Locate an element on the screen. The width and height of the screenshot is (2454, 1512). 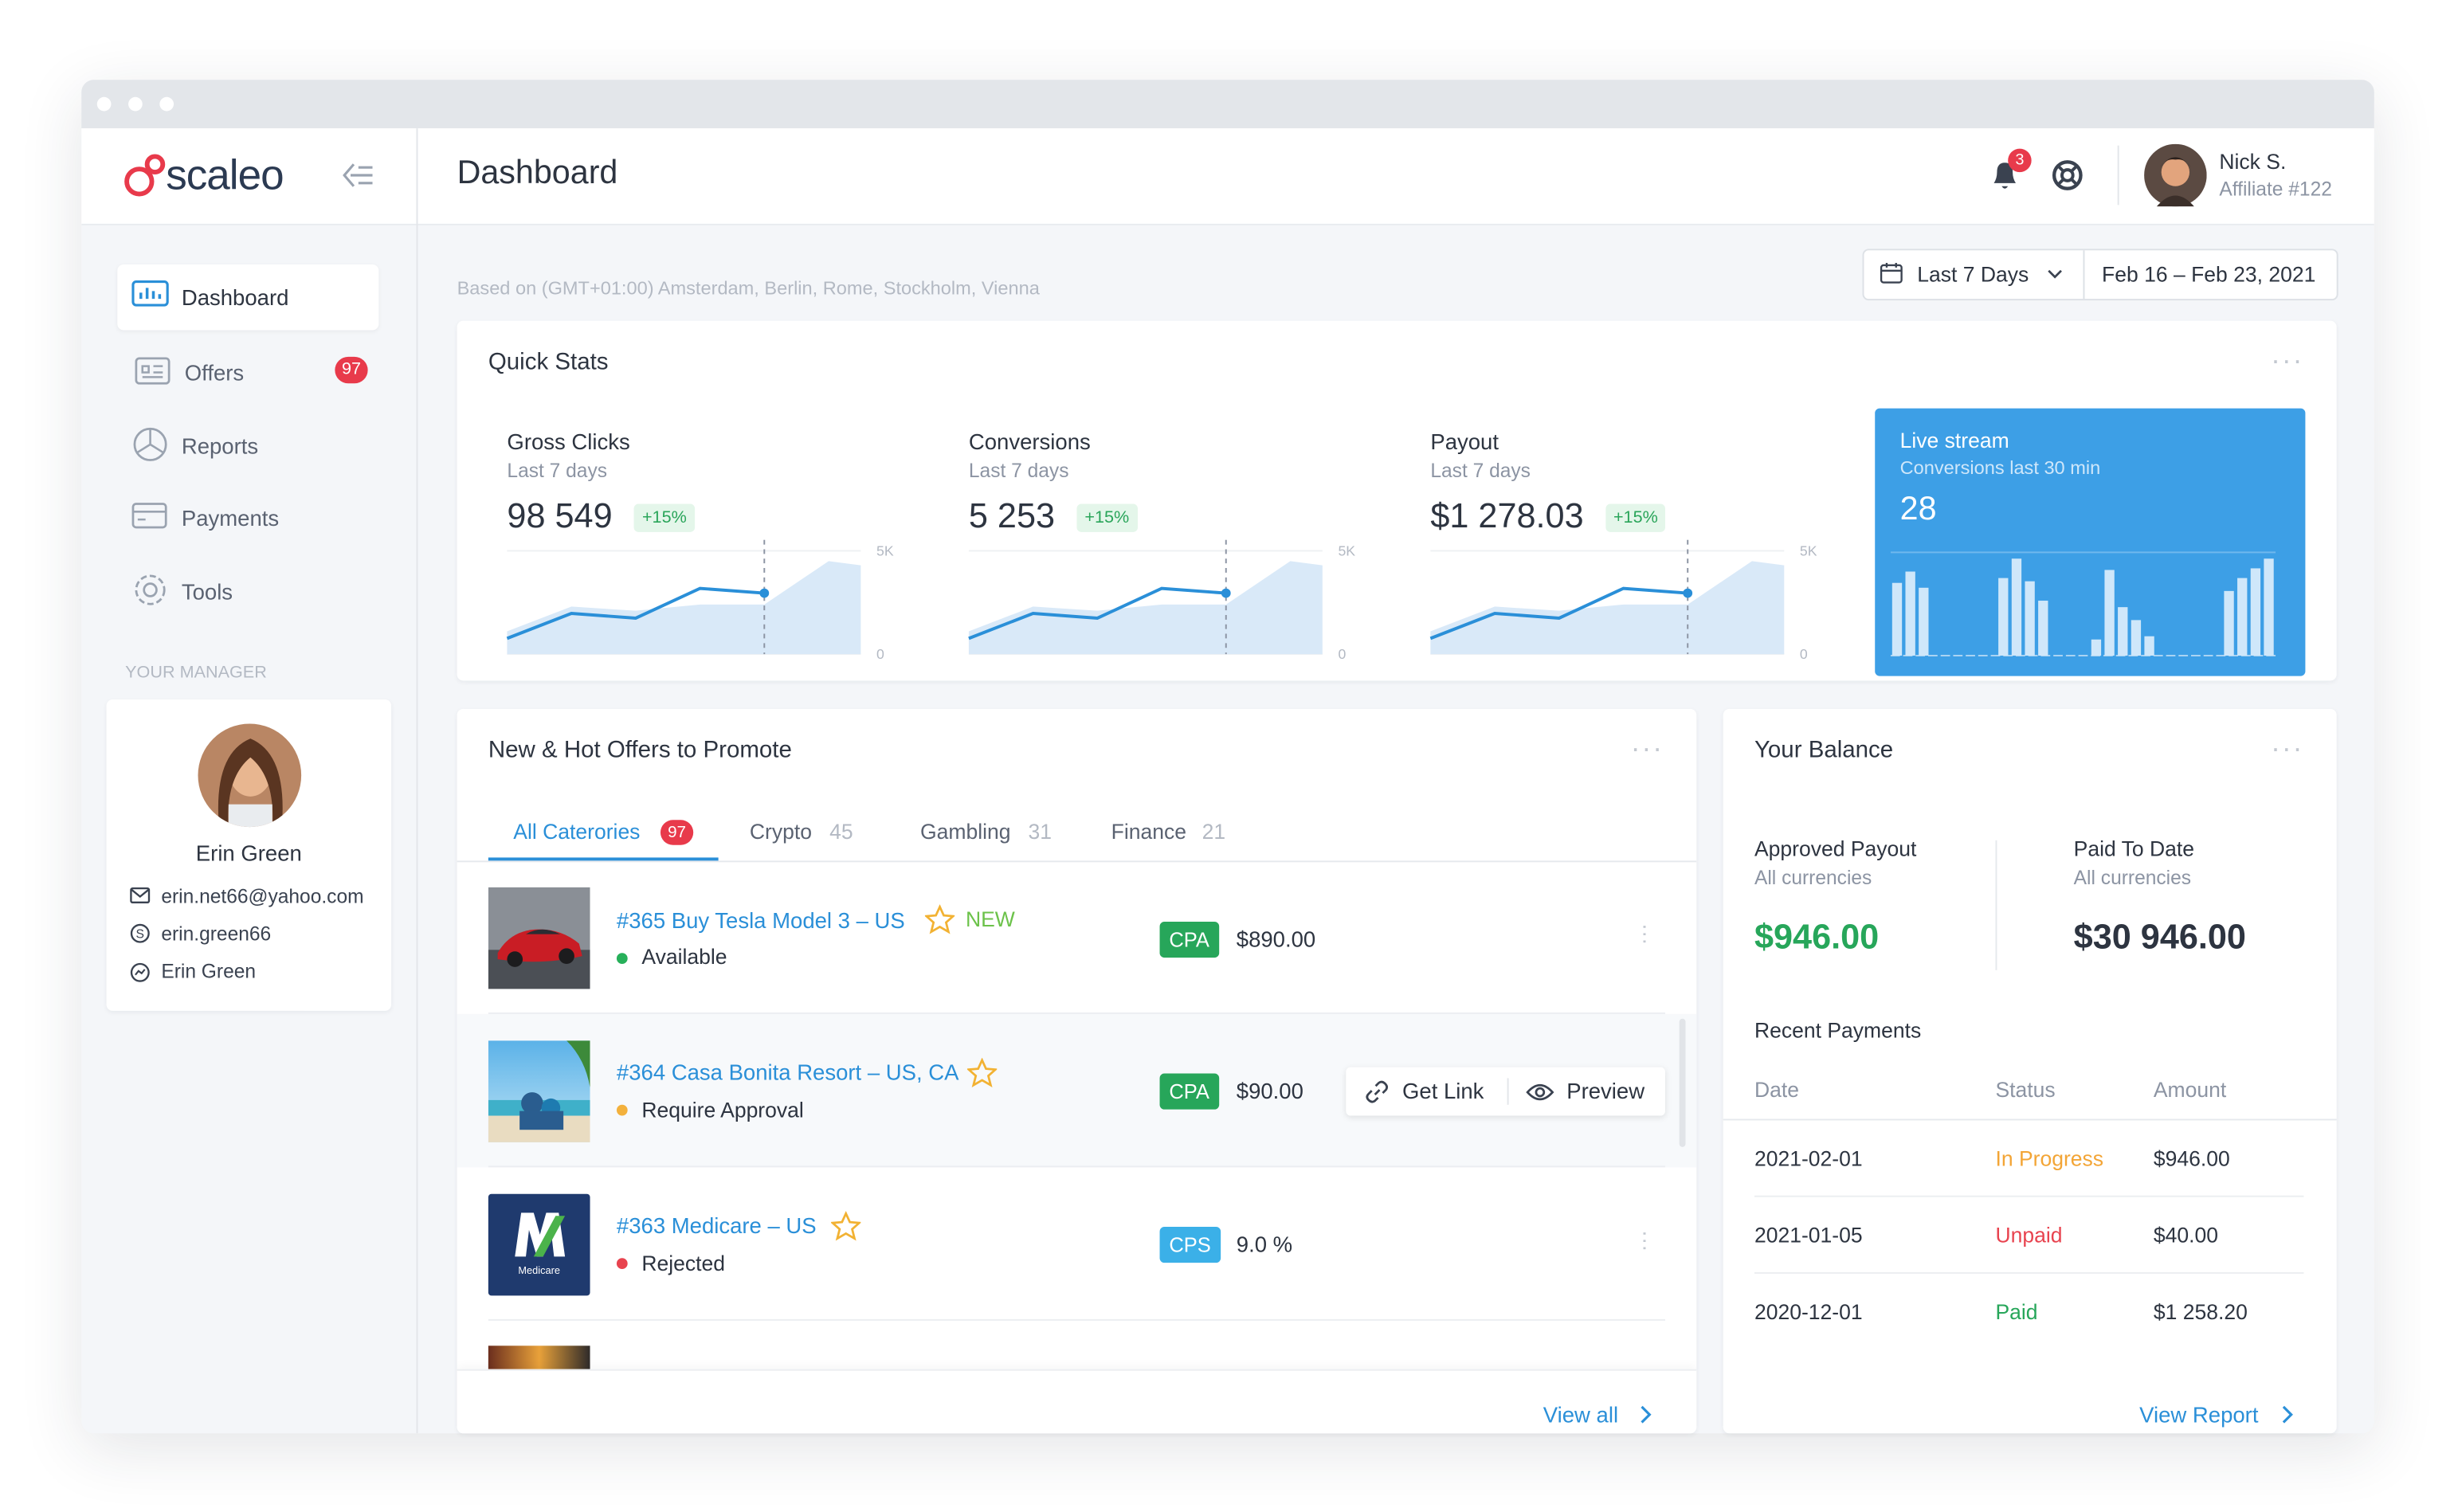
user-avatar is located at coordinates (2175, 175).